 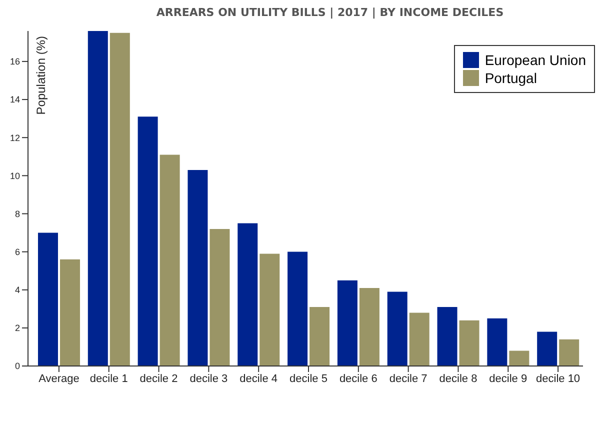 What do you see at coordinates (15, 61) in the screenshot?
I see `y-tick-label: 16` at bounding box center [15, 61].